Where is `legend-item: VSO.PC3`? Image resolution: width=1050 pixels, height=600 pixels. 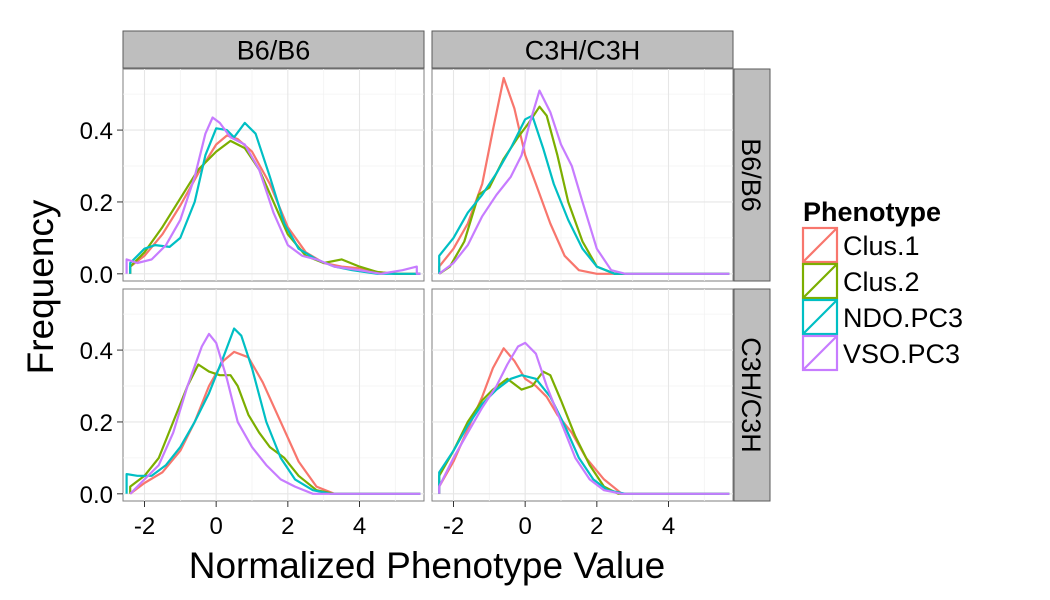 legend-item: VSO.PC3 is located at coordinates (880, 353).